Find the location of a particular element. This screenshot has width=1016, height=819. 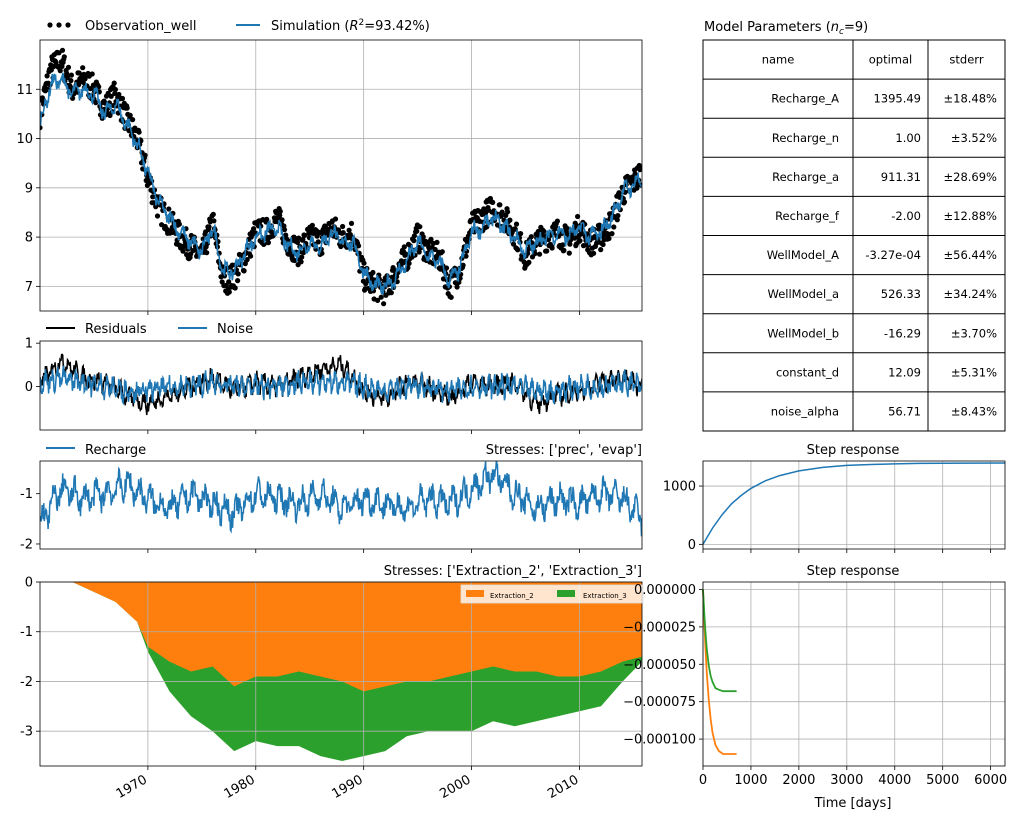

params-cell: 1395.49 is located at coordinates (897, 99).